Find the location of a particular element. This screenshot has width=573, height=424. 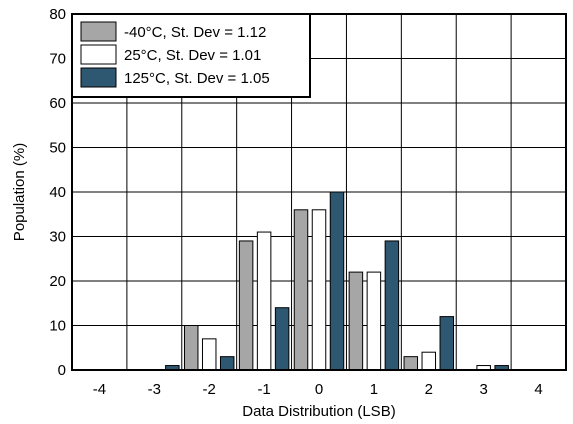

y-tick-label: 20 is located at coordinates (57, 281).